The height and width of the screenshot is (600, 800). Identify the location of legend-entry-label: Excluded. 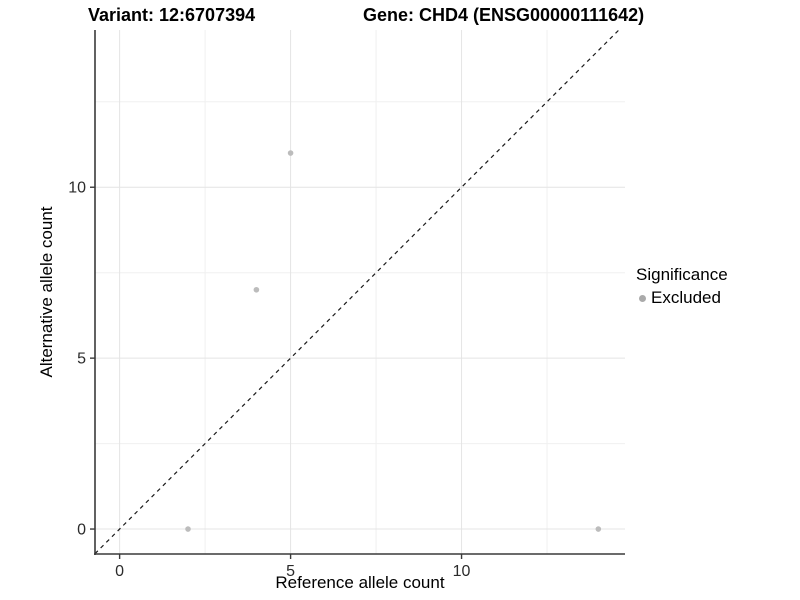
(686, 297).